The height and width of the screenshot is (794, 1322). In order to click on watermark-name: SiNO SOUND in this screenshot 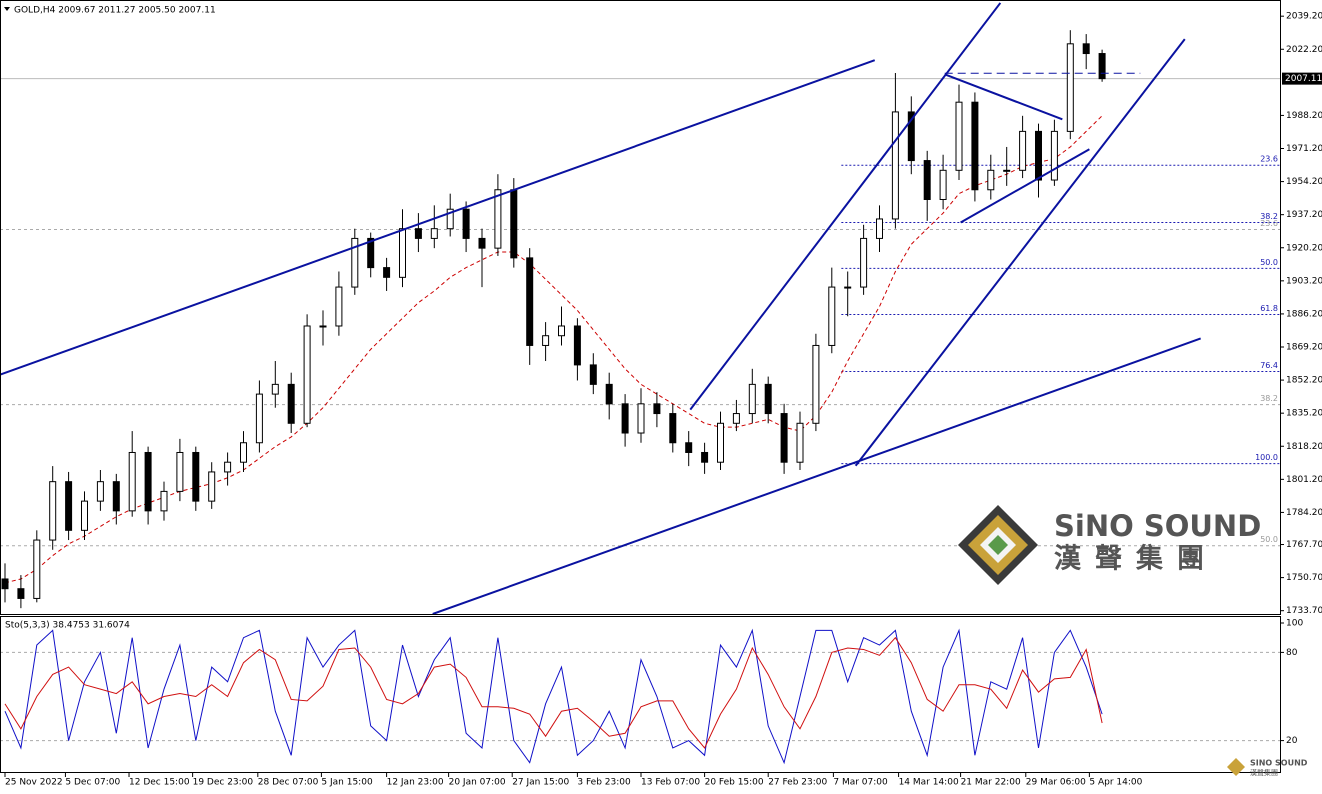, I will do `click(1157, 526)`.